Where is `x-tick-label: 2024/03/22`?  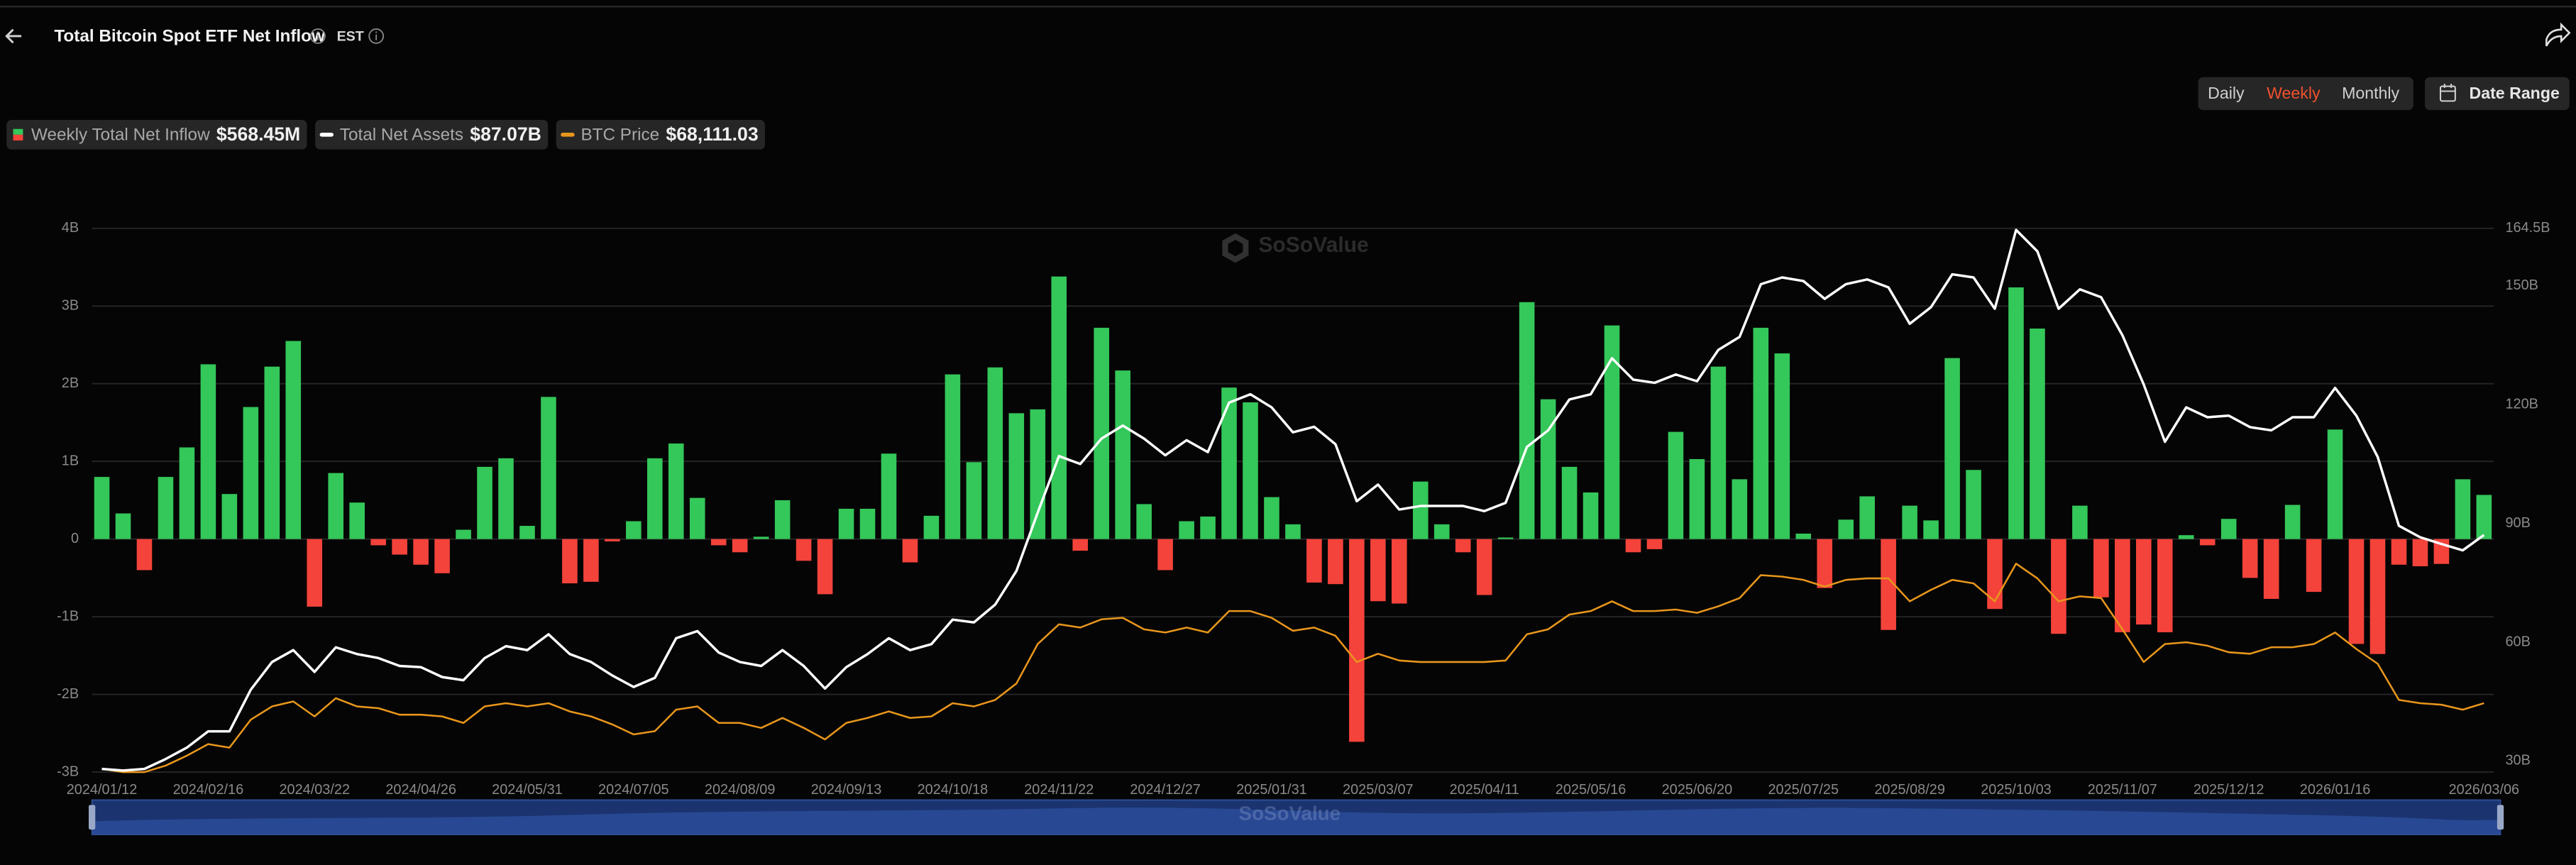
x-tick-label: 2024/03/22 is located at coordinates (314, 790).